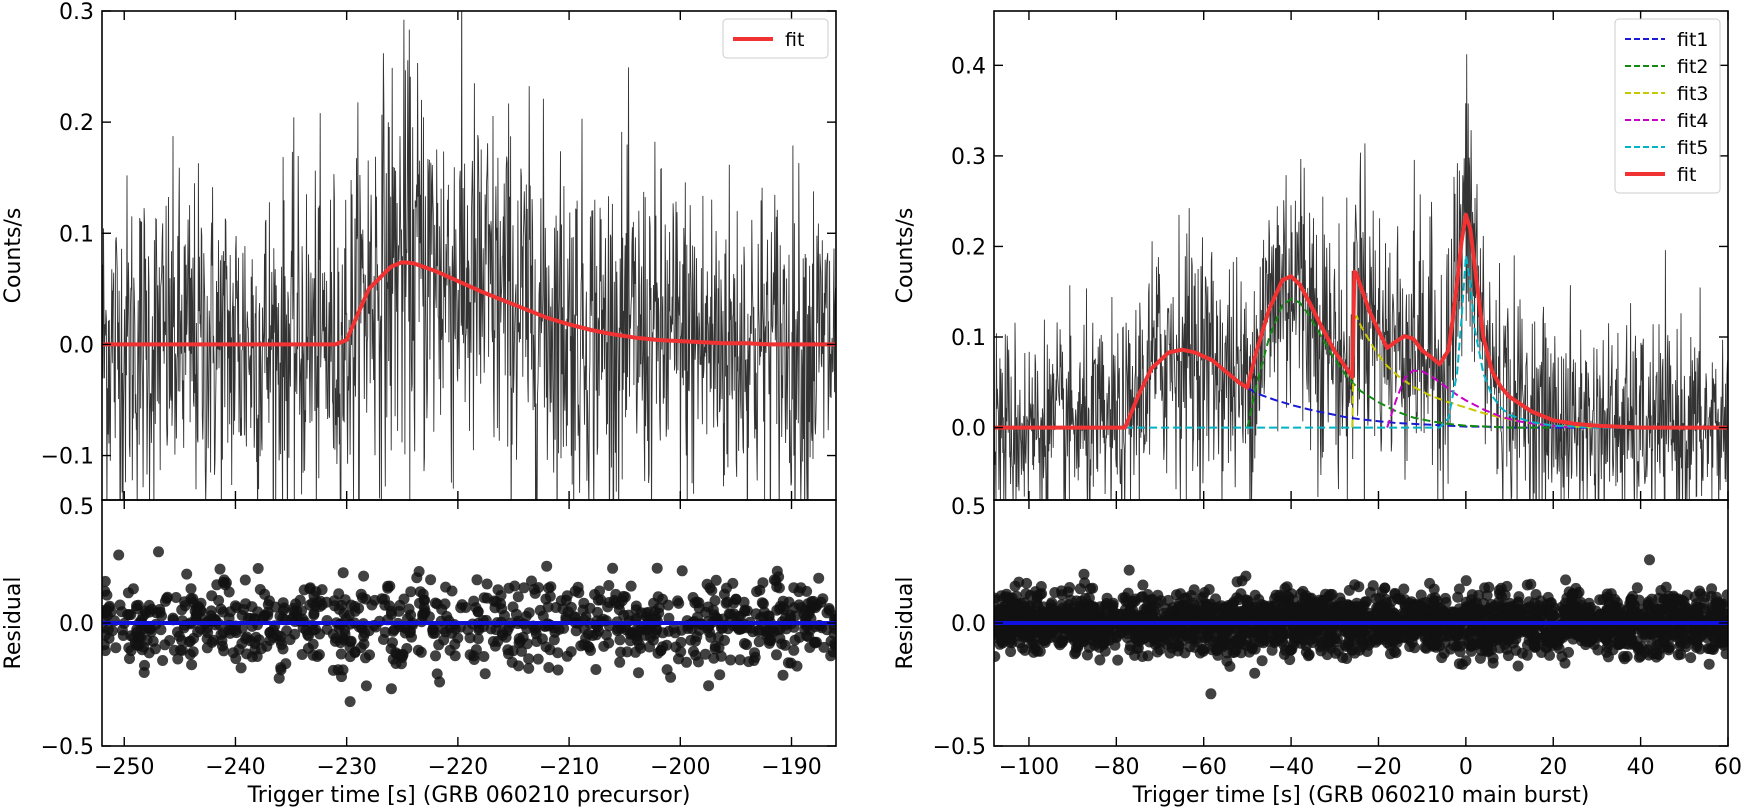 This screenshot has width=1745, height=811. I want to click on y-tick-label: 0.3, so click(76, 12).